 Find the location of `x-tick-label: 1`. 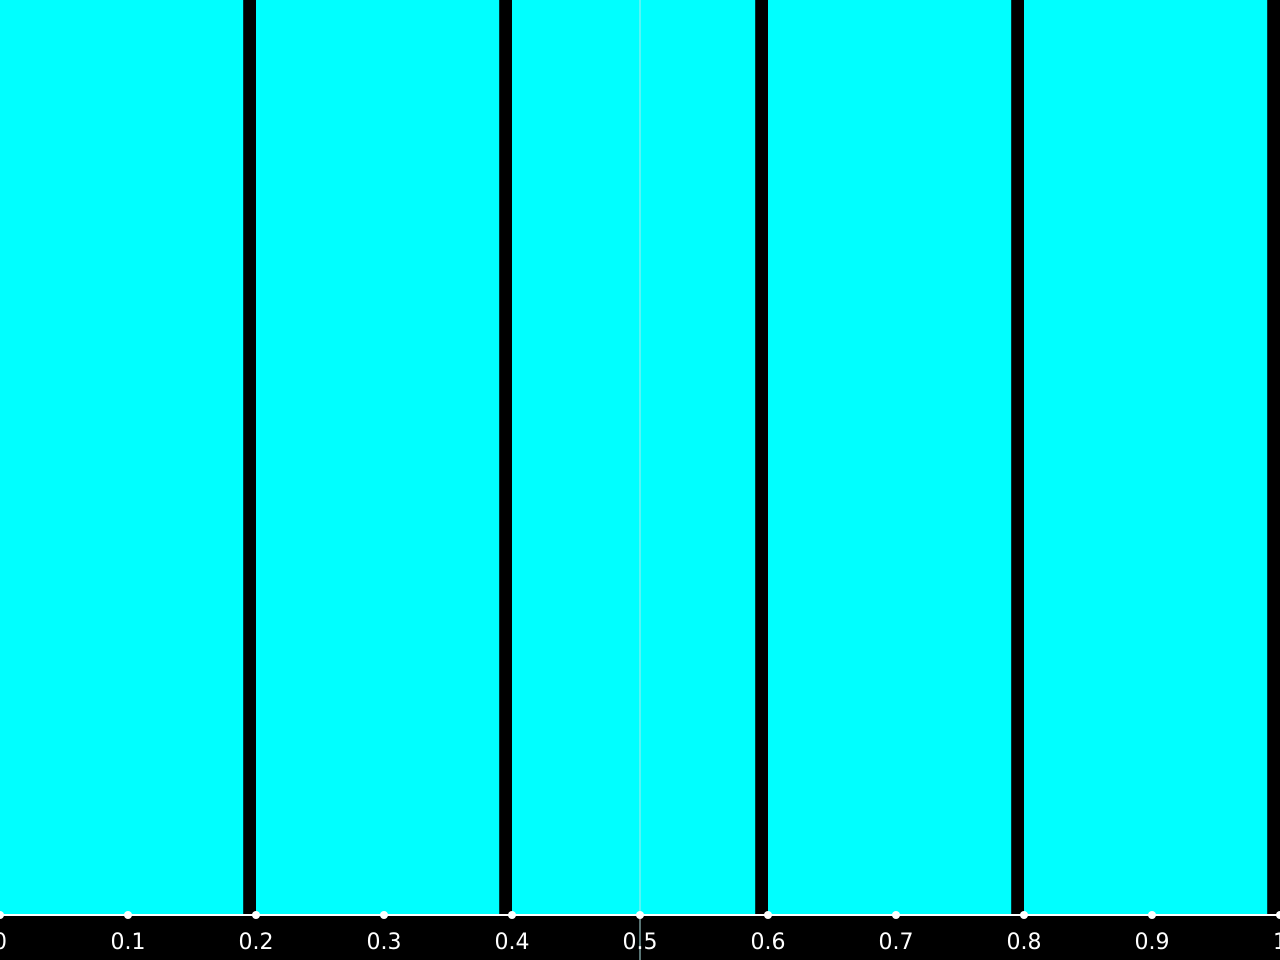

x-tick-label: 1 is located at coordinates (1276, 942).